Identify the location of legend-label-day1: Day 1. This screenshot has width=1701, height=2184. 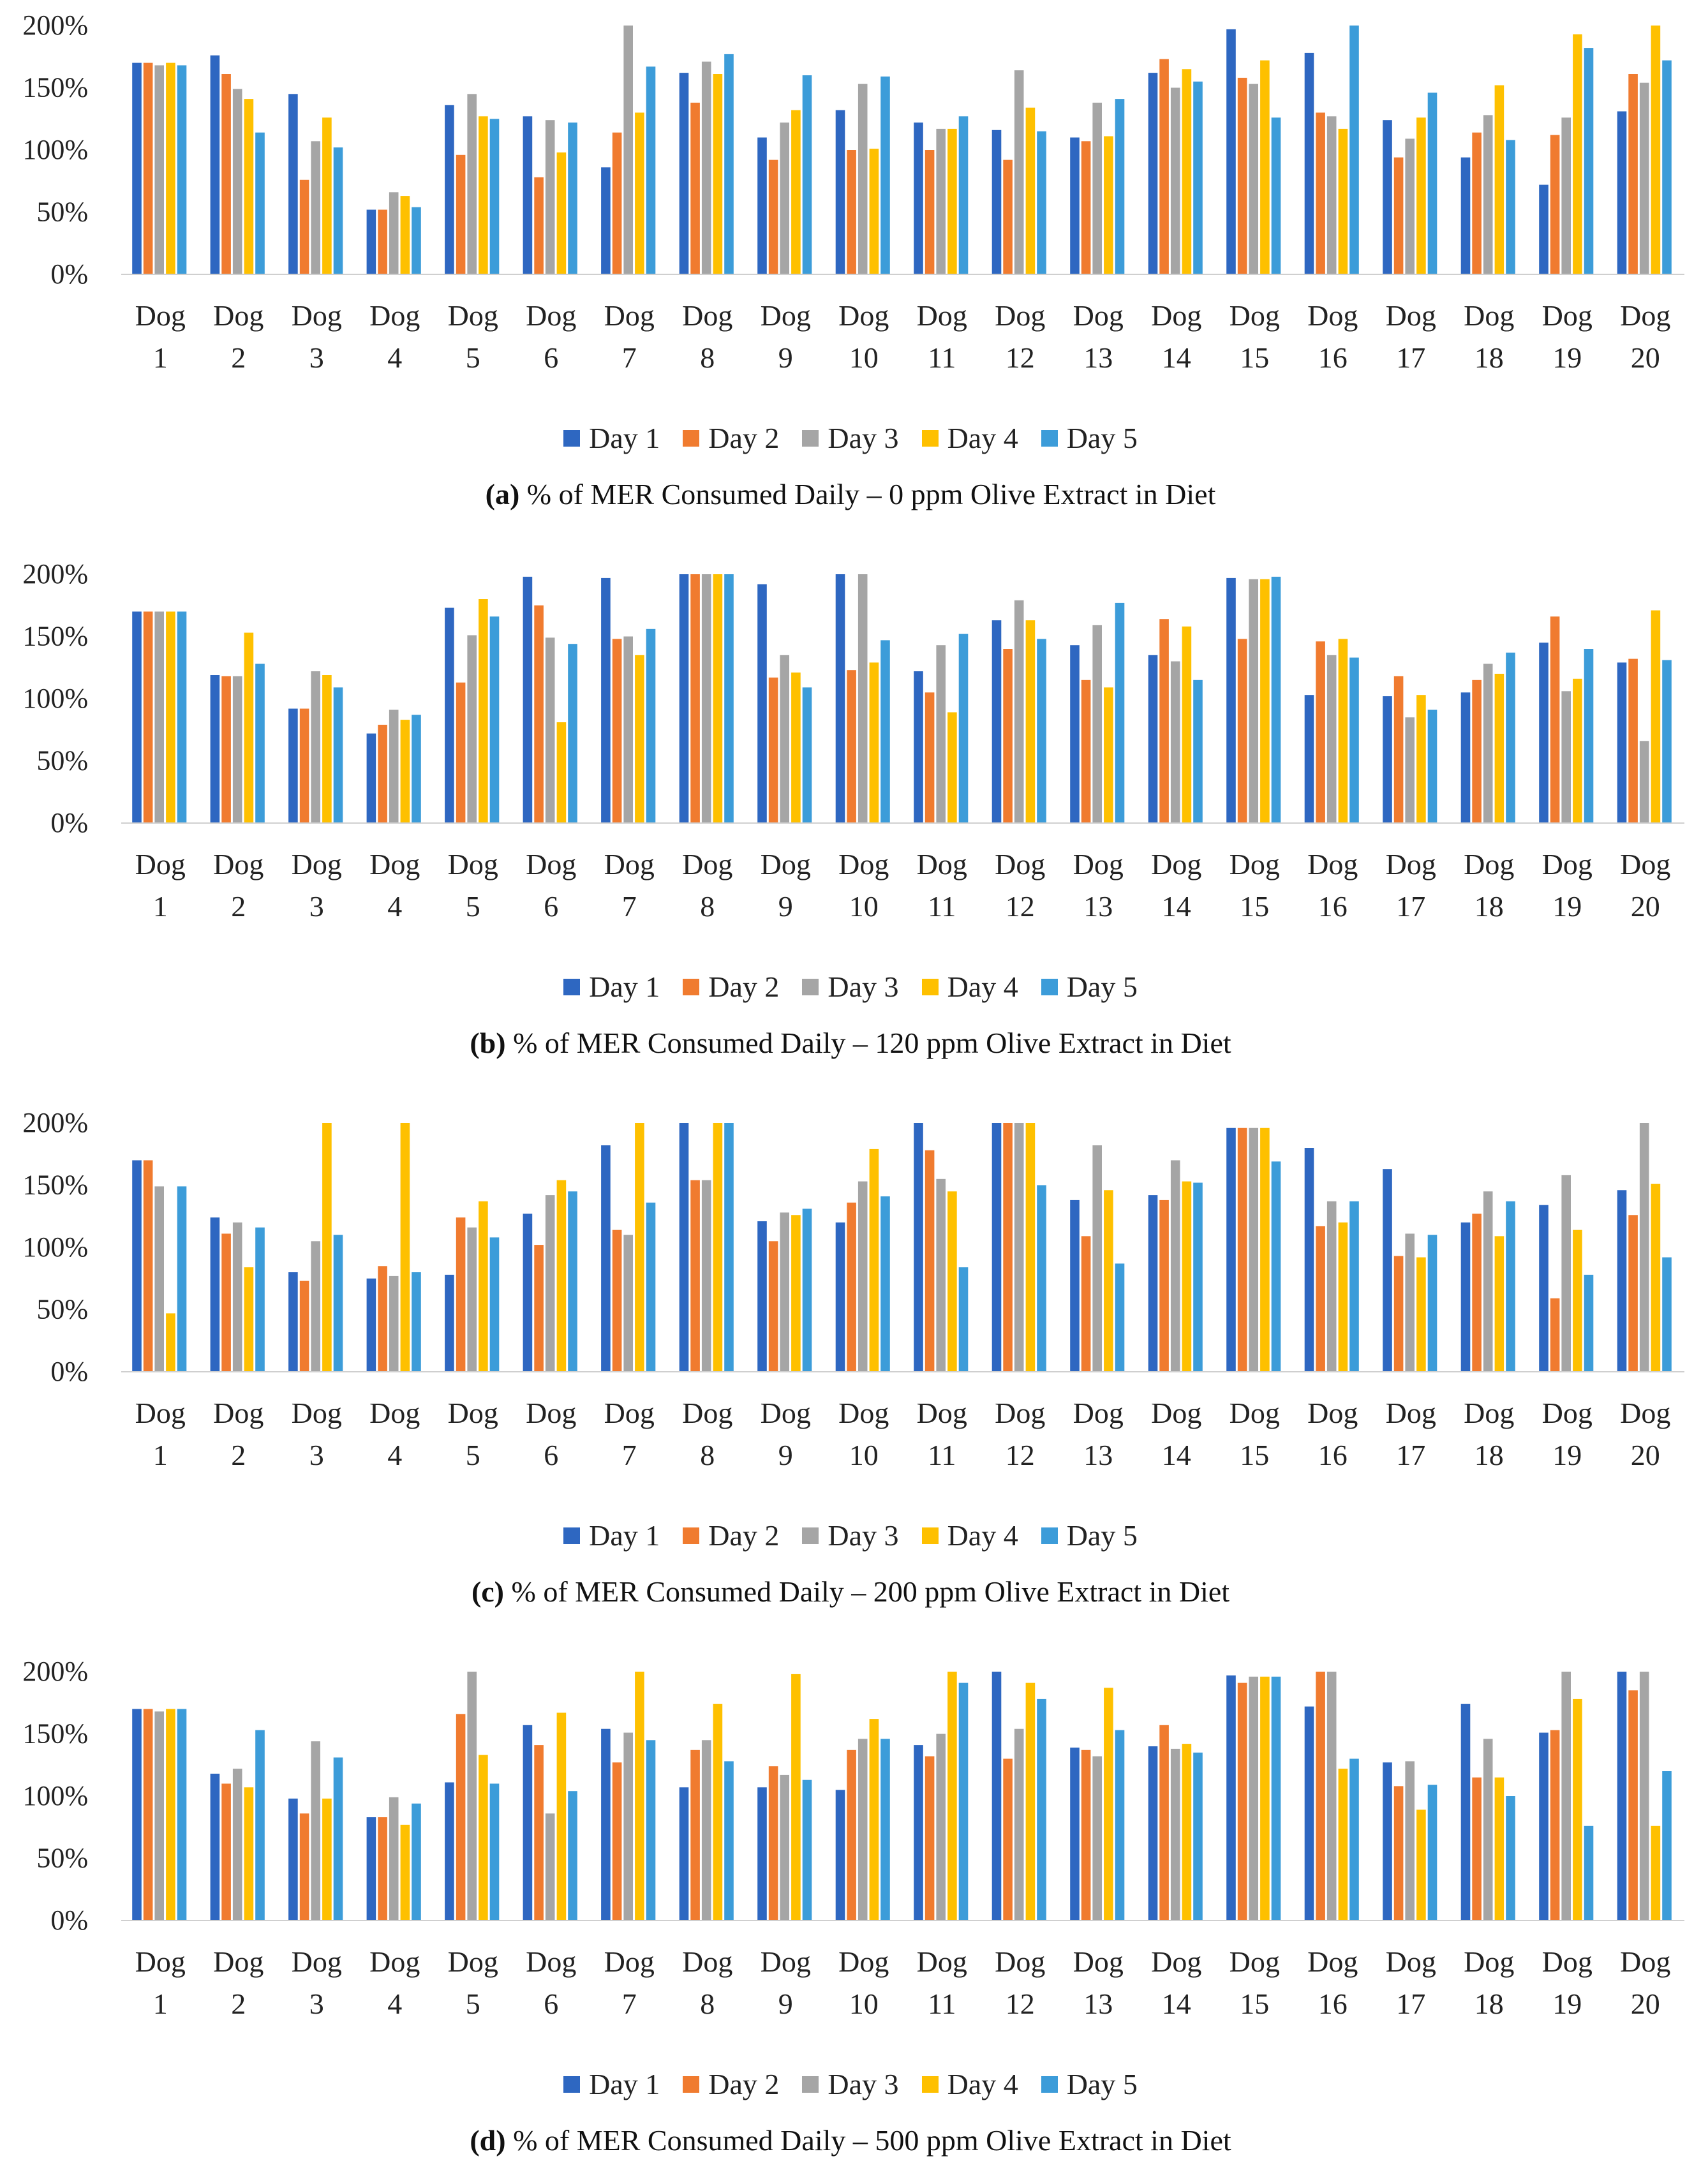
(624, 2084).